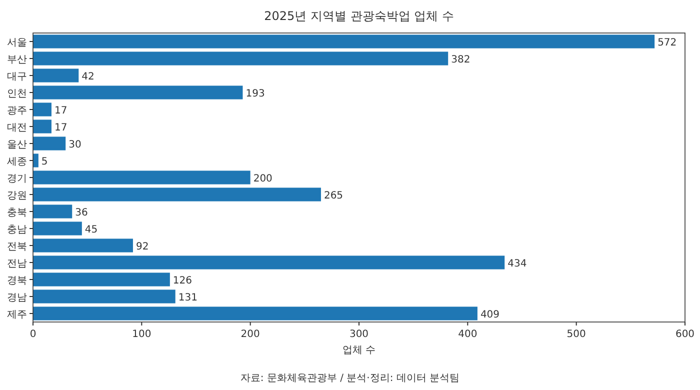 This screenshot has height=390, width=700. I want to click on data-label: 200, so click(262, 179).